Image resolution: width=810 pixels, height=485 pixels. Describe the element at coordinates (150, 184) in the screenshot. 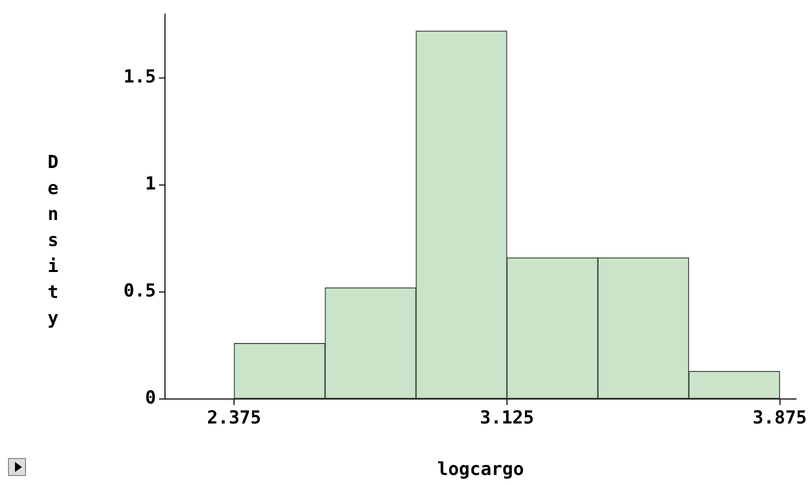

I see `y-tick-label: 1` at that location.